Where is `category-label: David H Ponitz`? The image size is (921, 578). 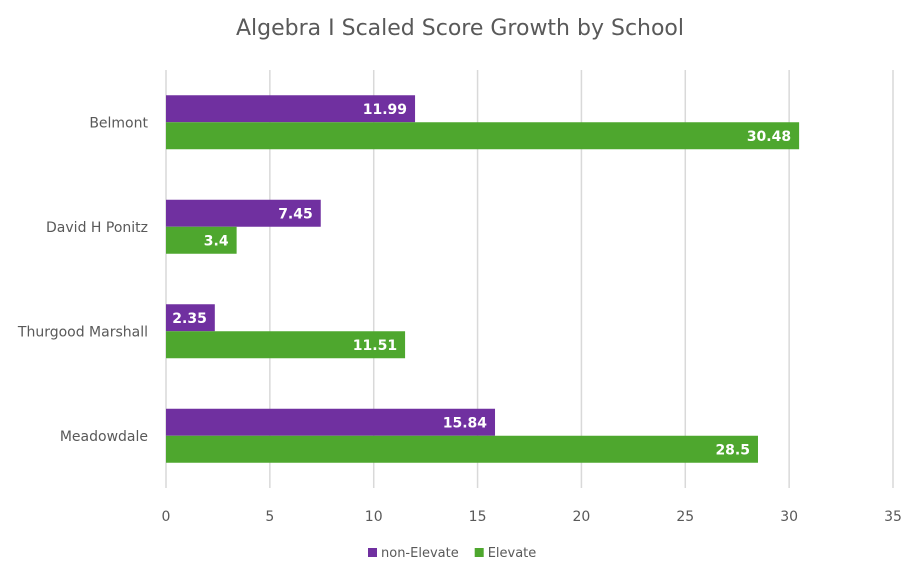
category-label: David H Ponitz is located at coordinates (97, 228).